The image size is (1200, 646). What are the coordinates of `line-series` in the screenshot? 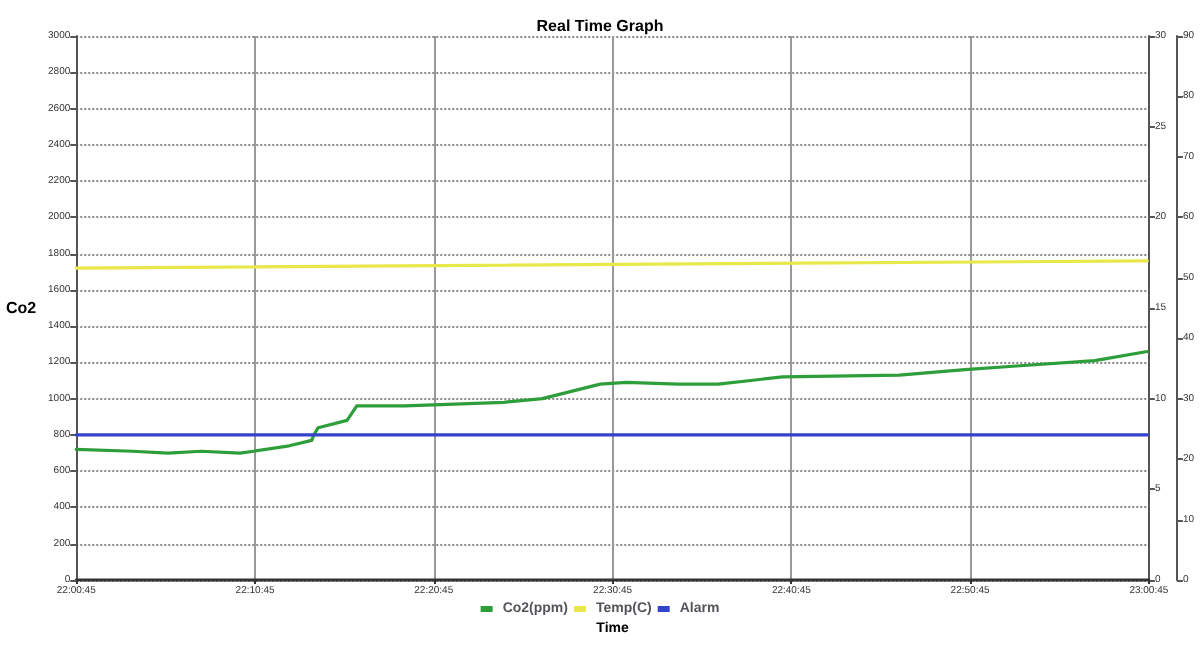 It's located at (611, 402).